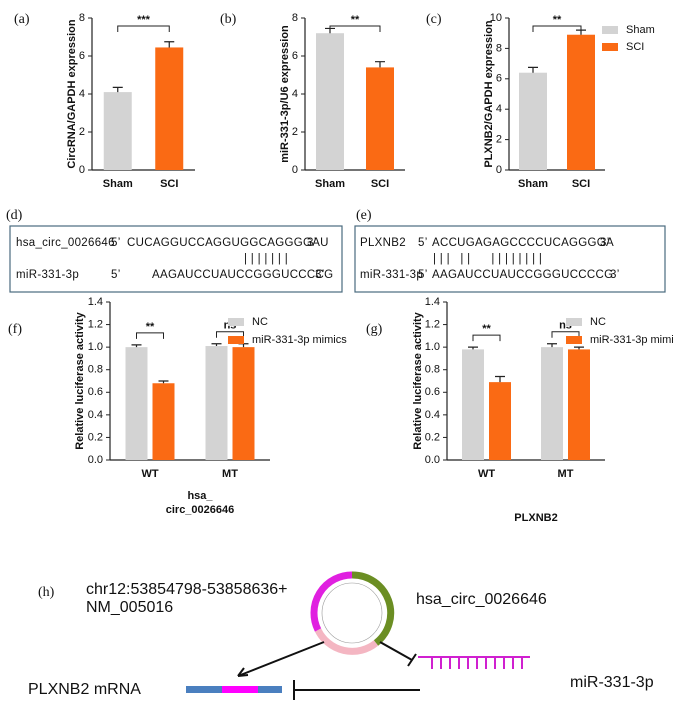 The image size is (674, 706). What do you see at coordinates (72, 93) in the screenshot?
I see `y-axis-label: CircRNA/GAPDH expression` at bounding box center [72, 93].